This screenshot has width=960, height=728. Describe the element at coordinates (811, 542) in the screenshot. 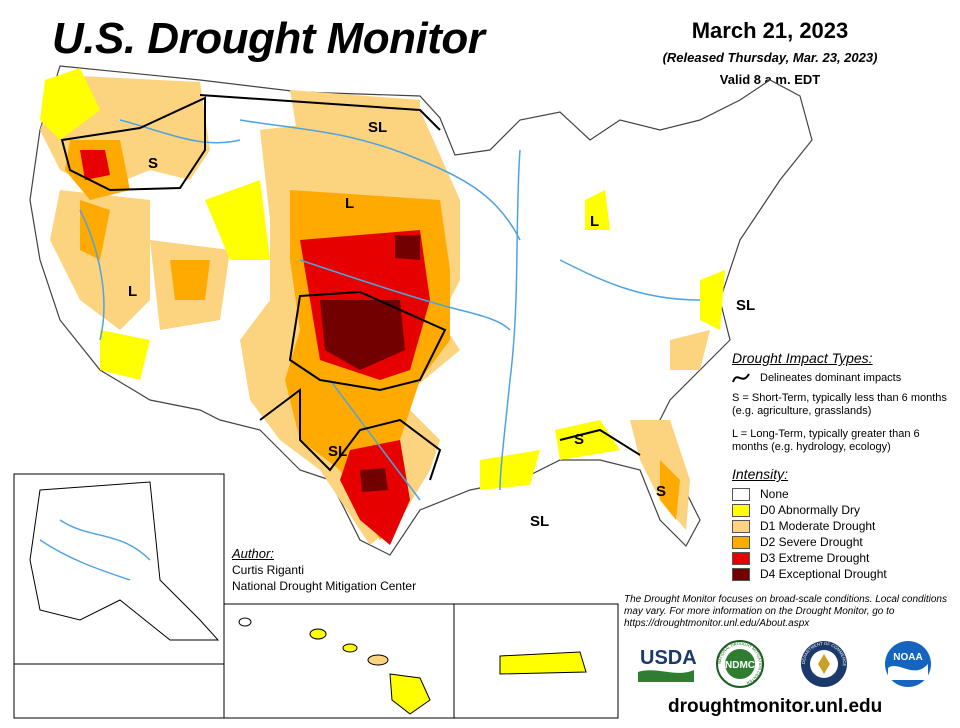

I see `legend-label: D2 Severe Drought` at that location.